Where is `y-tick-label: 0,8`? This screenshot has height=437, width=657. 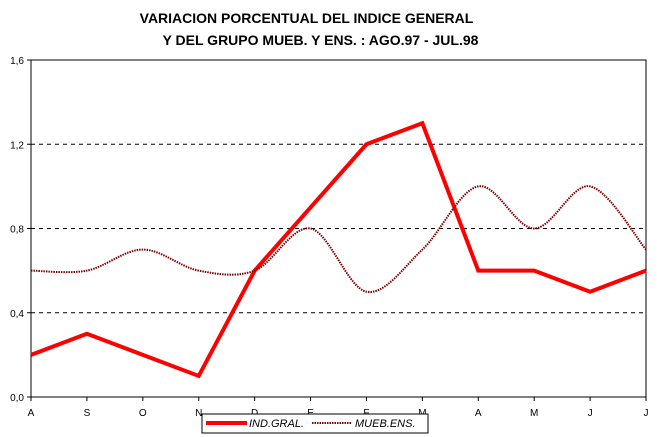 y-tick-label: 0,8 is located at coordinates (17, 230).